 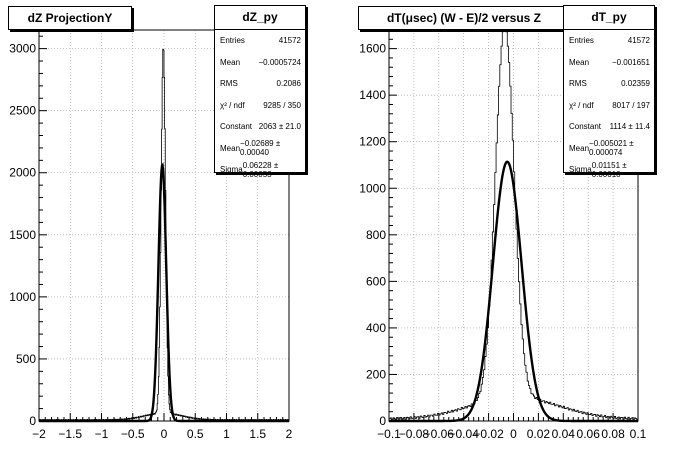 What do you see at coordinates (389, 434) in the screenshot?
I see `x-tick-label: −0.1` at bounding box center [389, 434].